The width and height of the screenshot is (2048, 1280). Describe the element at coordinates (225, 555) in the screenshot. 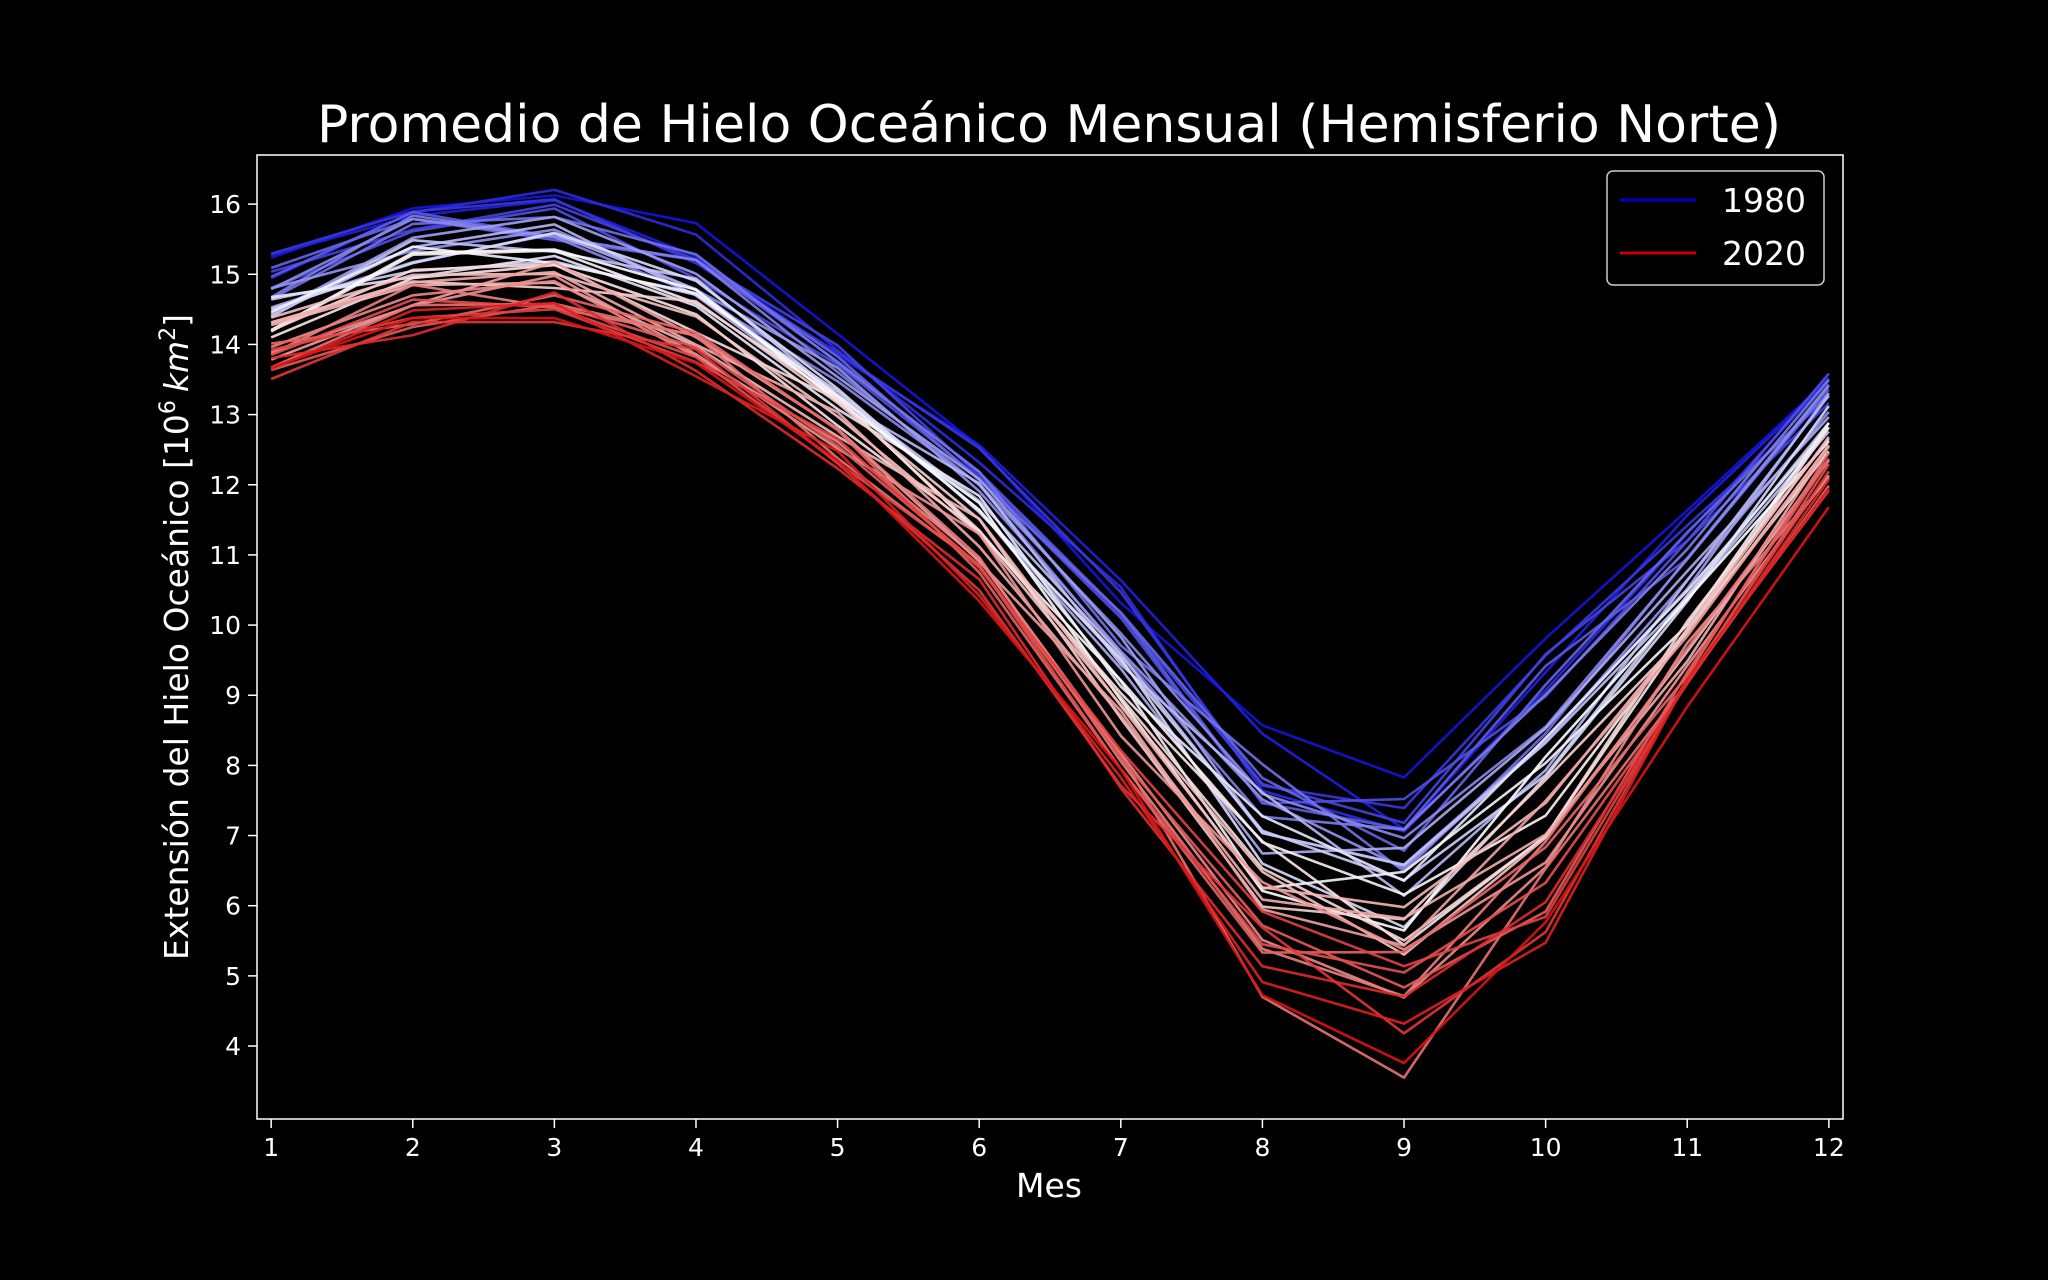

I see `y-tick-label: 11` at that location.